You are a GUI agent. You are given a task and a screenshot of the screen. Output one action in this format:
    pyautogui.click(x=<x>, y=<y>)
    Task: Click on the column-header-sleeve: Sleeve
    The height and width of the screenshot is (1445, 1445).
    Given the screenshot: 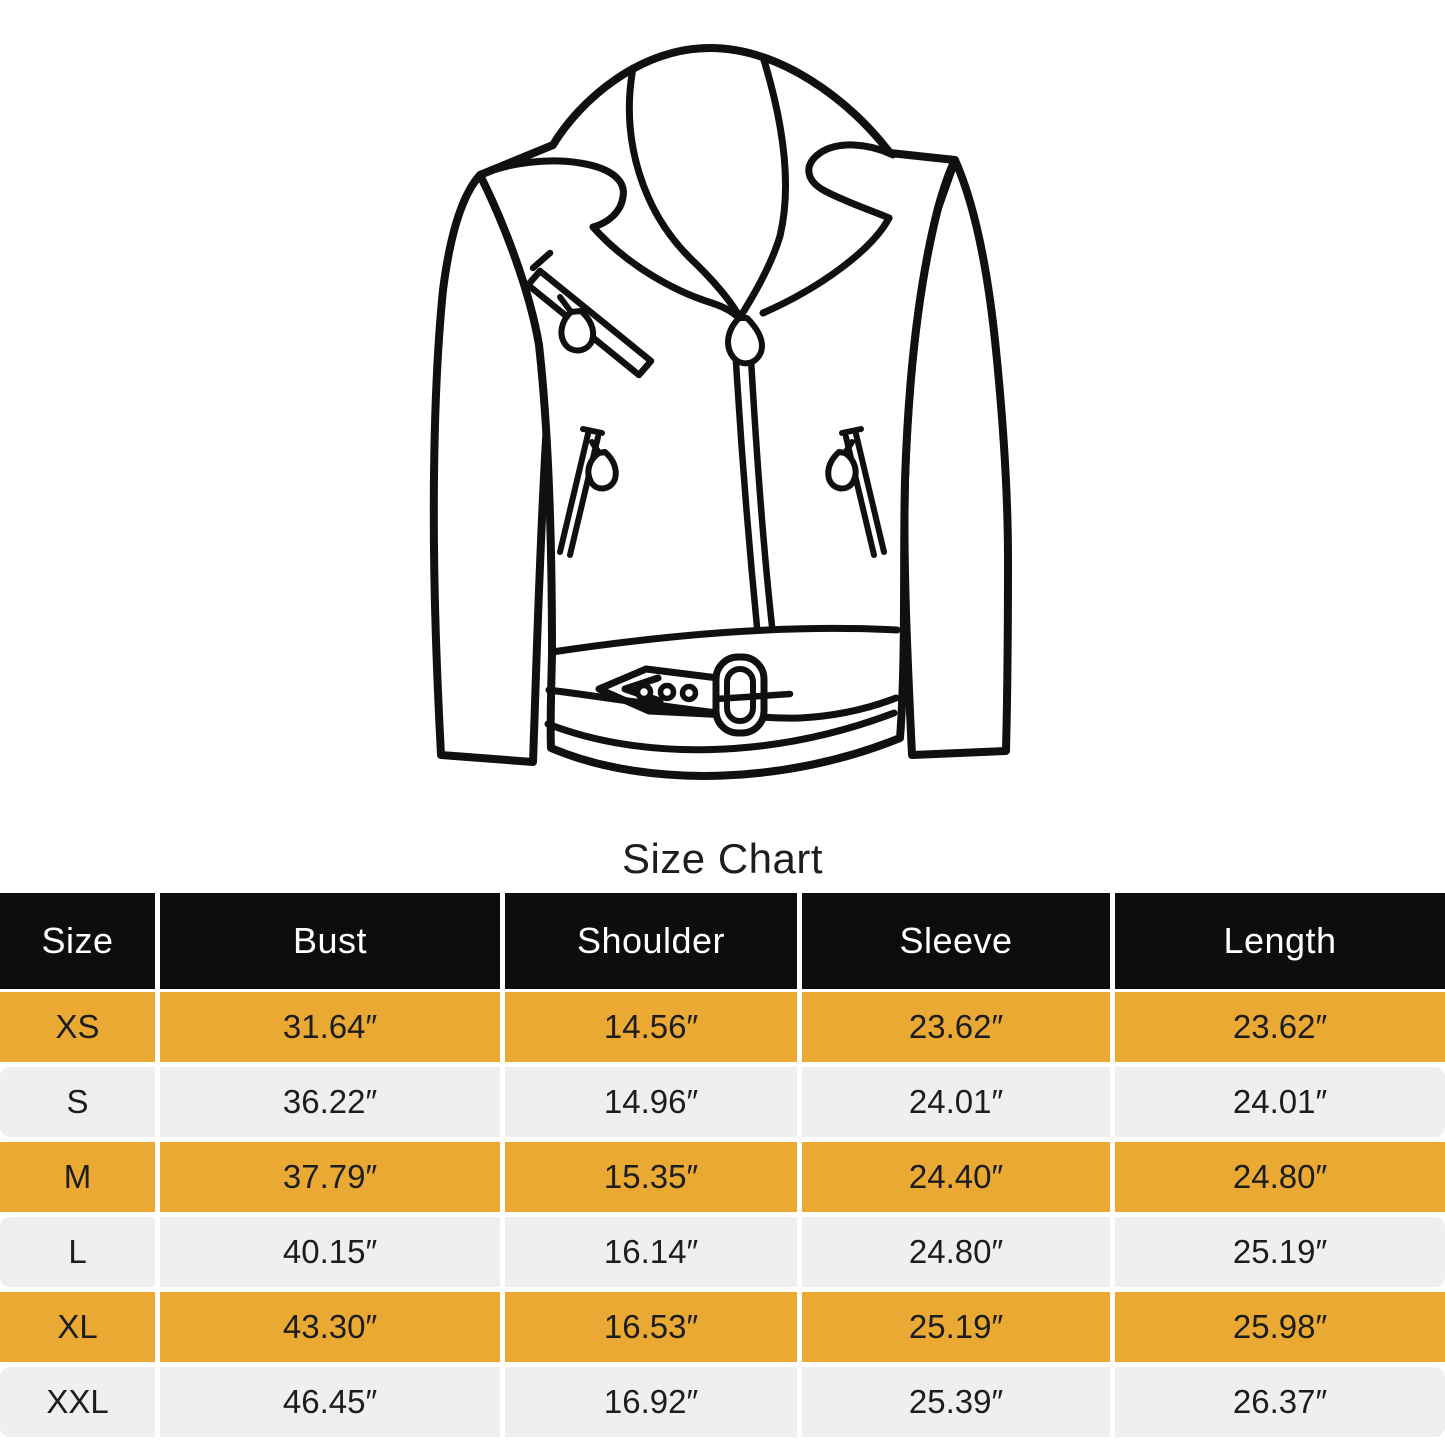 What is the action you would take?
    pyautogui.click(x=956, y=941)
    